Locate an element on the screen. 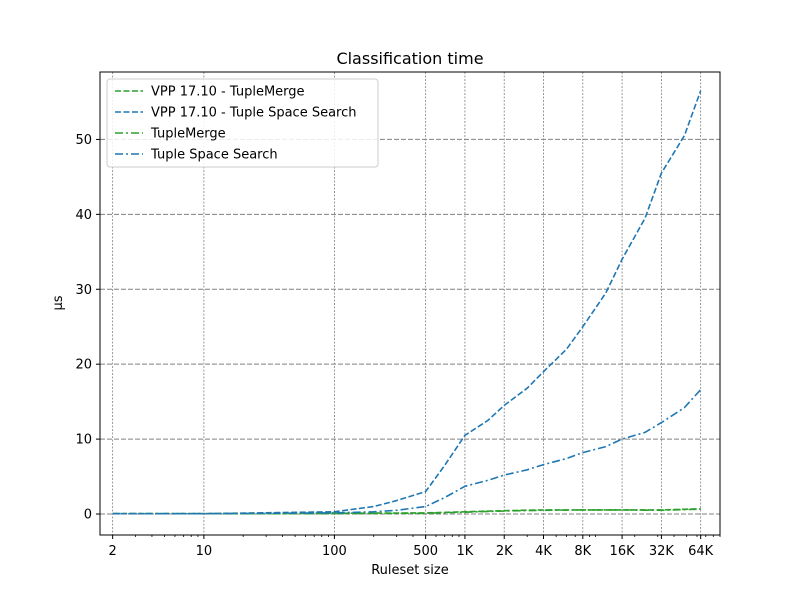  y-tick-label: 10 is located at coordinates (83, 440).